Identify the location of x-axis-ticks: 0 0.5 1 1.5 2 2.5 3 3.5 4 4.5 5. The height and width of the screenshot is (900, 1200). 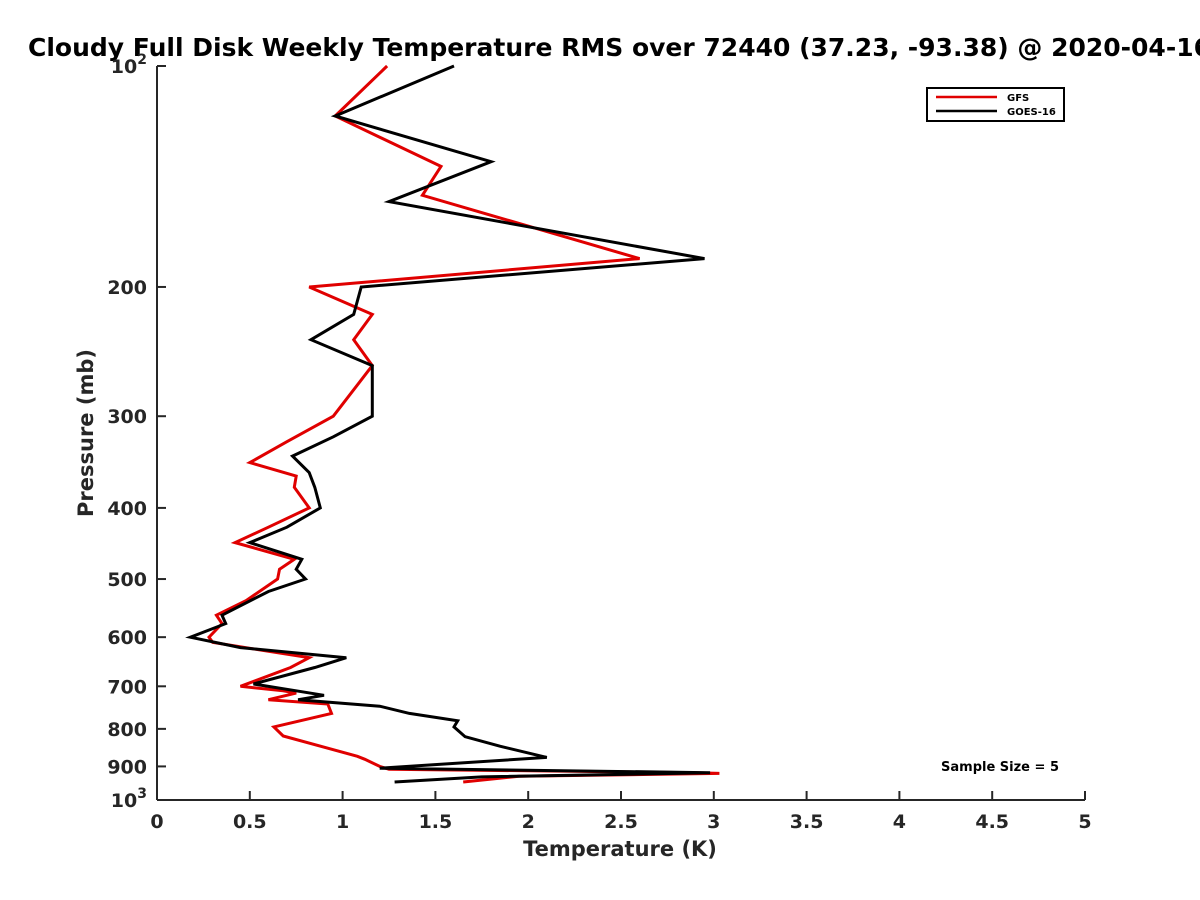
(621, 812).